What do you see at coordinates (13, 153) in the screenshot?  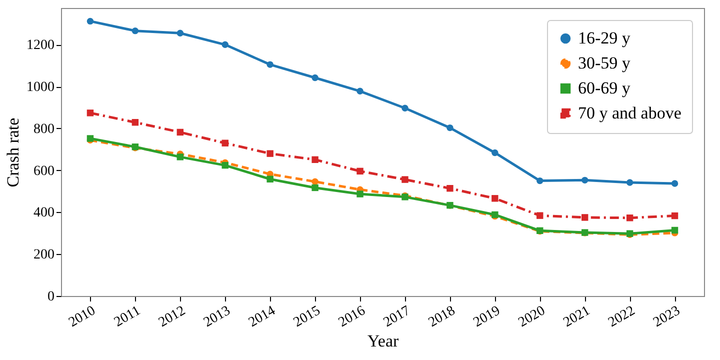 I see `y-axis-title: Crash rate` at bounding box center [13, 153].